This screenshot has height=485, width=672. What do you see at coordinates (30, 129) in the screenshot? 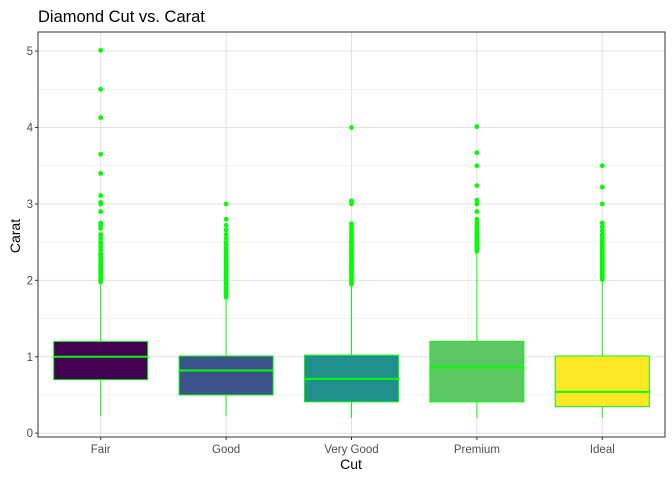
I see `y-tick-label: 4` at bounding box center [30, 129].